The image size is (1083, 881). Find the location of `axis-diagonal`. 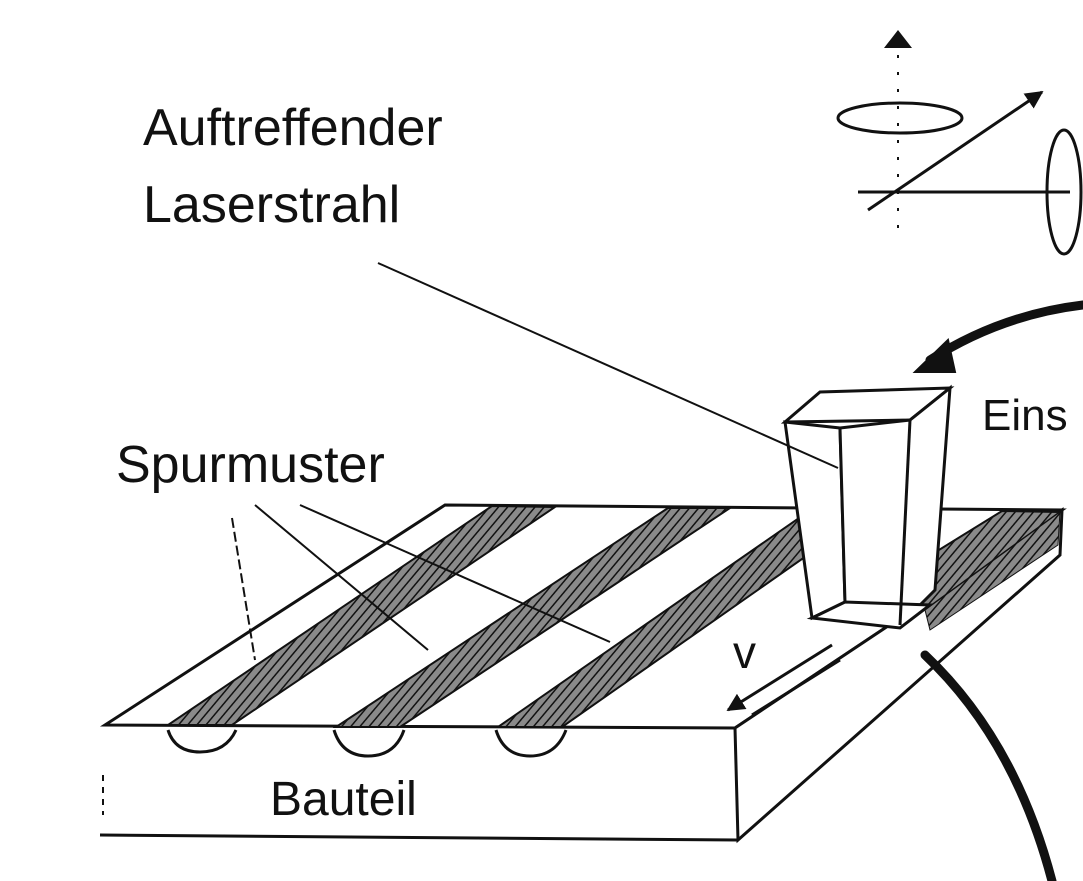

axis-diagonal is located at coordinates (955, 151).